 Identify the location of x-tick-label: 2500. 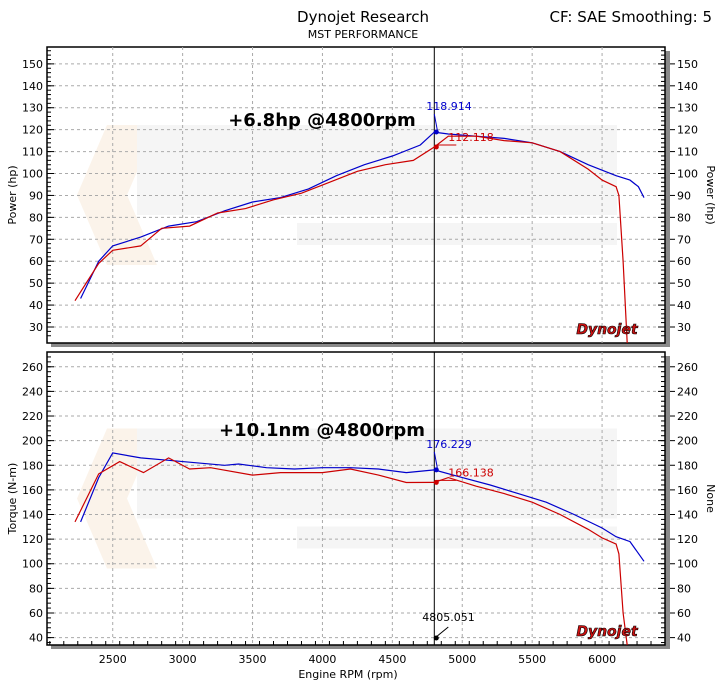
(113, 659).